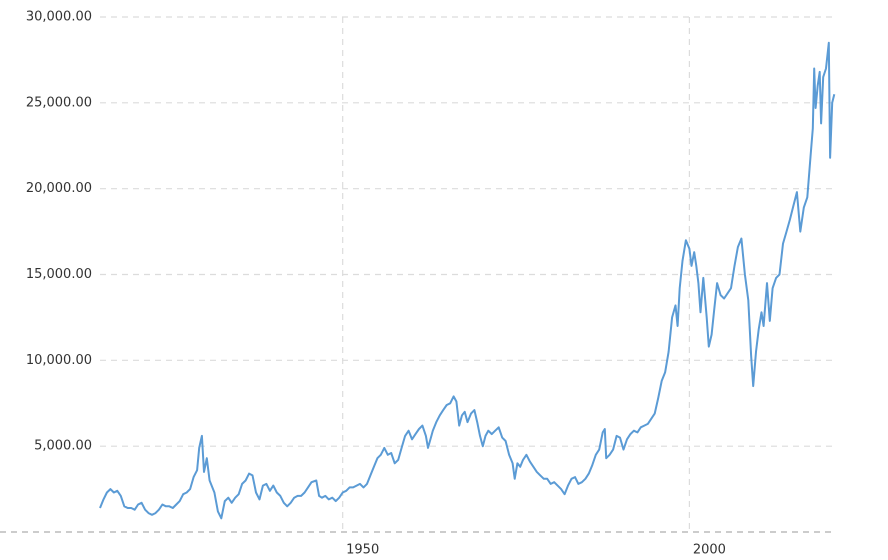 The height and width of the screenshot is (560, 888). I want to click on y-tick-label: 30,000.00, so click(59, 17).